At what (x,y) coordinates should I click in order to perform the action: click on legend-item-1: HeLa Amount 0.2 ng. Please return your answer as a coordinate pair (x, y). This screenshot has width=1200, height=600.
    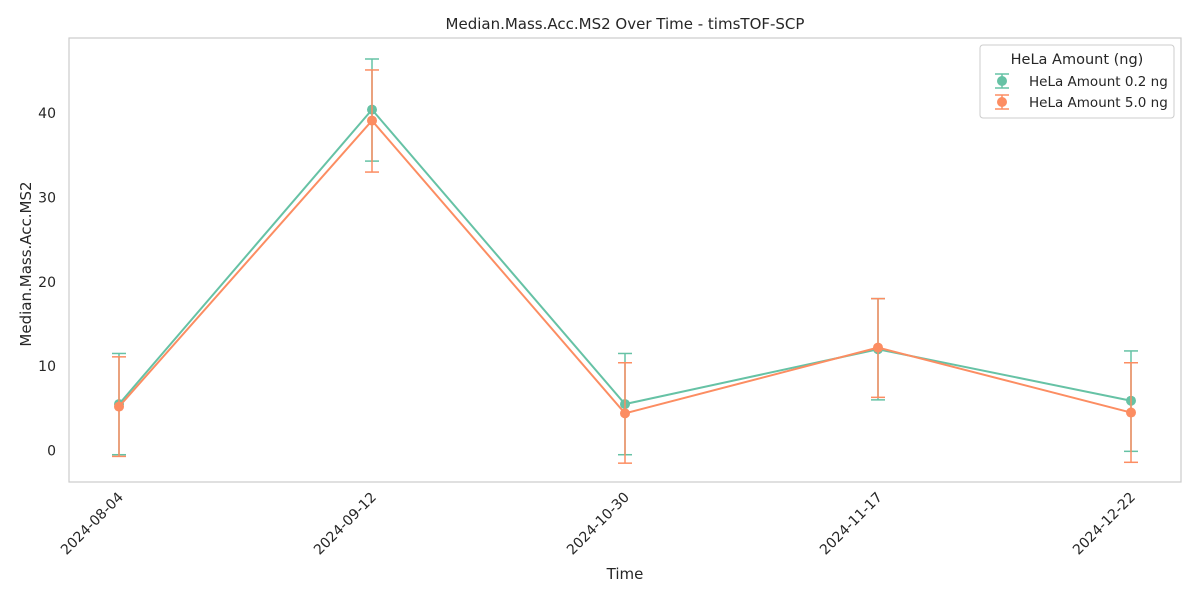
    Looking at the image, I should click on (1081, 81).